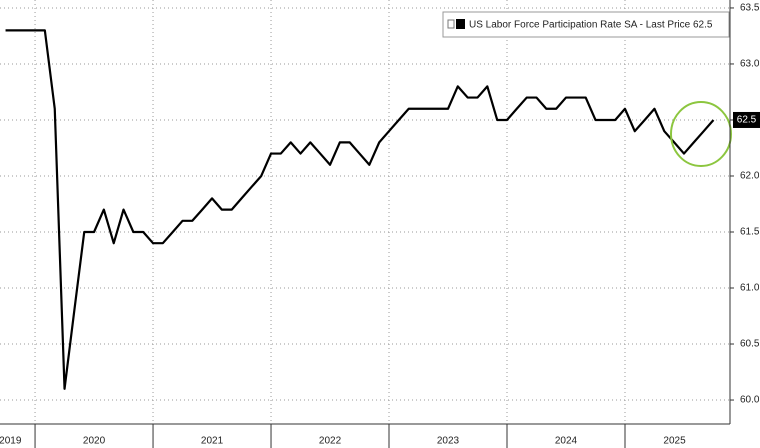 This screenshot has height=448, width=760. I want to click on y-tick-label: 60.5, so click(750, 344).